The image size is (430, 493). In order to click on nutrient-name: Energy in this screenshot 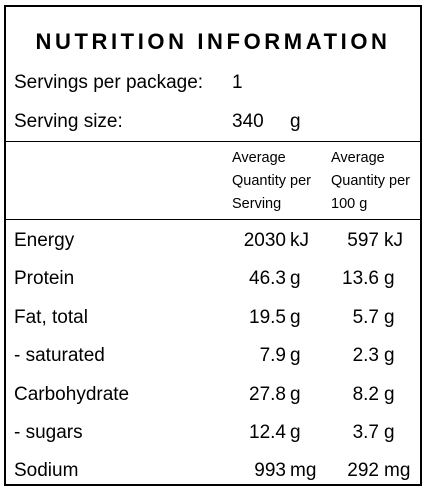, I will do `click(44, 240)`.